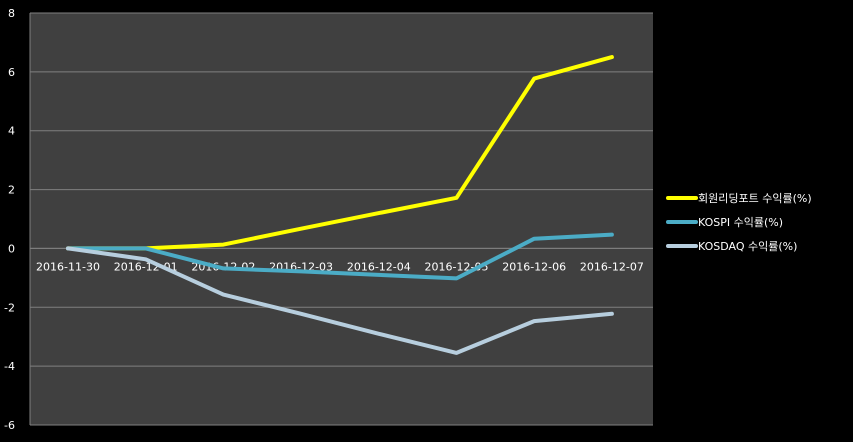  I want to click on y-tick-label: -6, so click(9, 425).